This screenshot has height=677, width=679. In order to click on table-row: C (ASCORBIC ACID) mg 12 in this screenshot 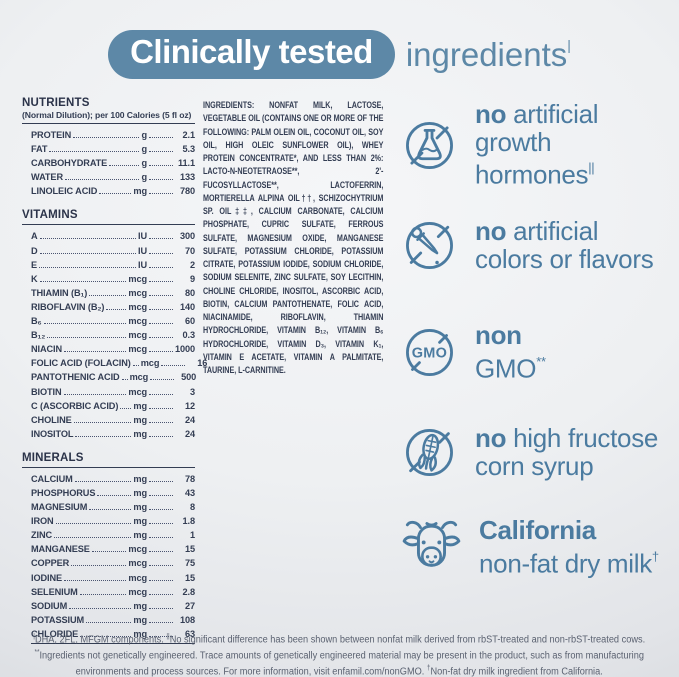, I will do `click(113, 406)`.